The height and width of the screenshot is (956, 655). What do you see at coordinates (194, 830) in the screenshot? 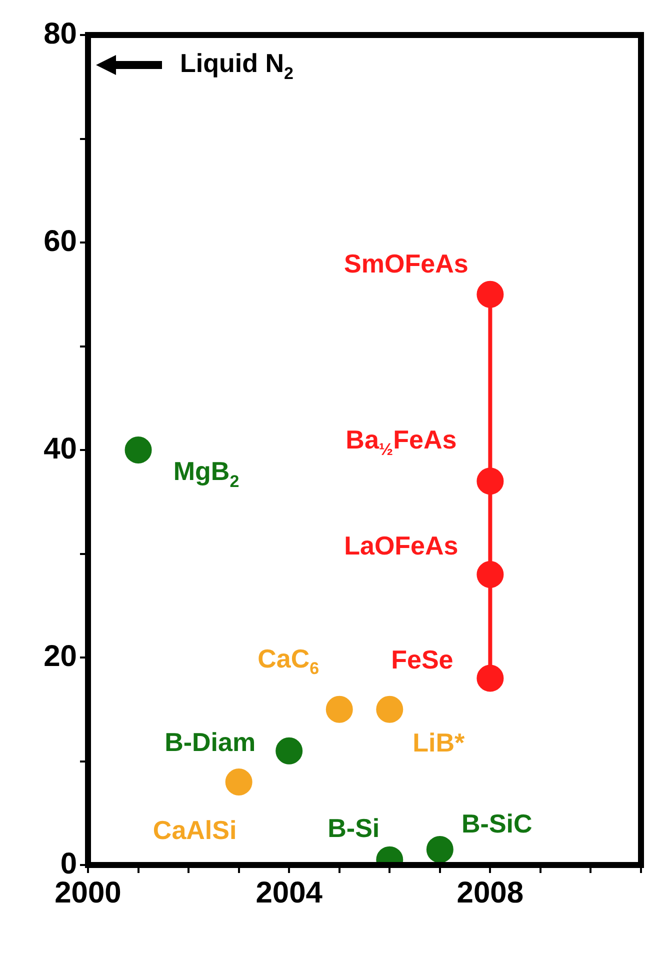
I see `annotation: CaAlSi` at bounding box center [194, 830].